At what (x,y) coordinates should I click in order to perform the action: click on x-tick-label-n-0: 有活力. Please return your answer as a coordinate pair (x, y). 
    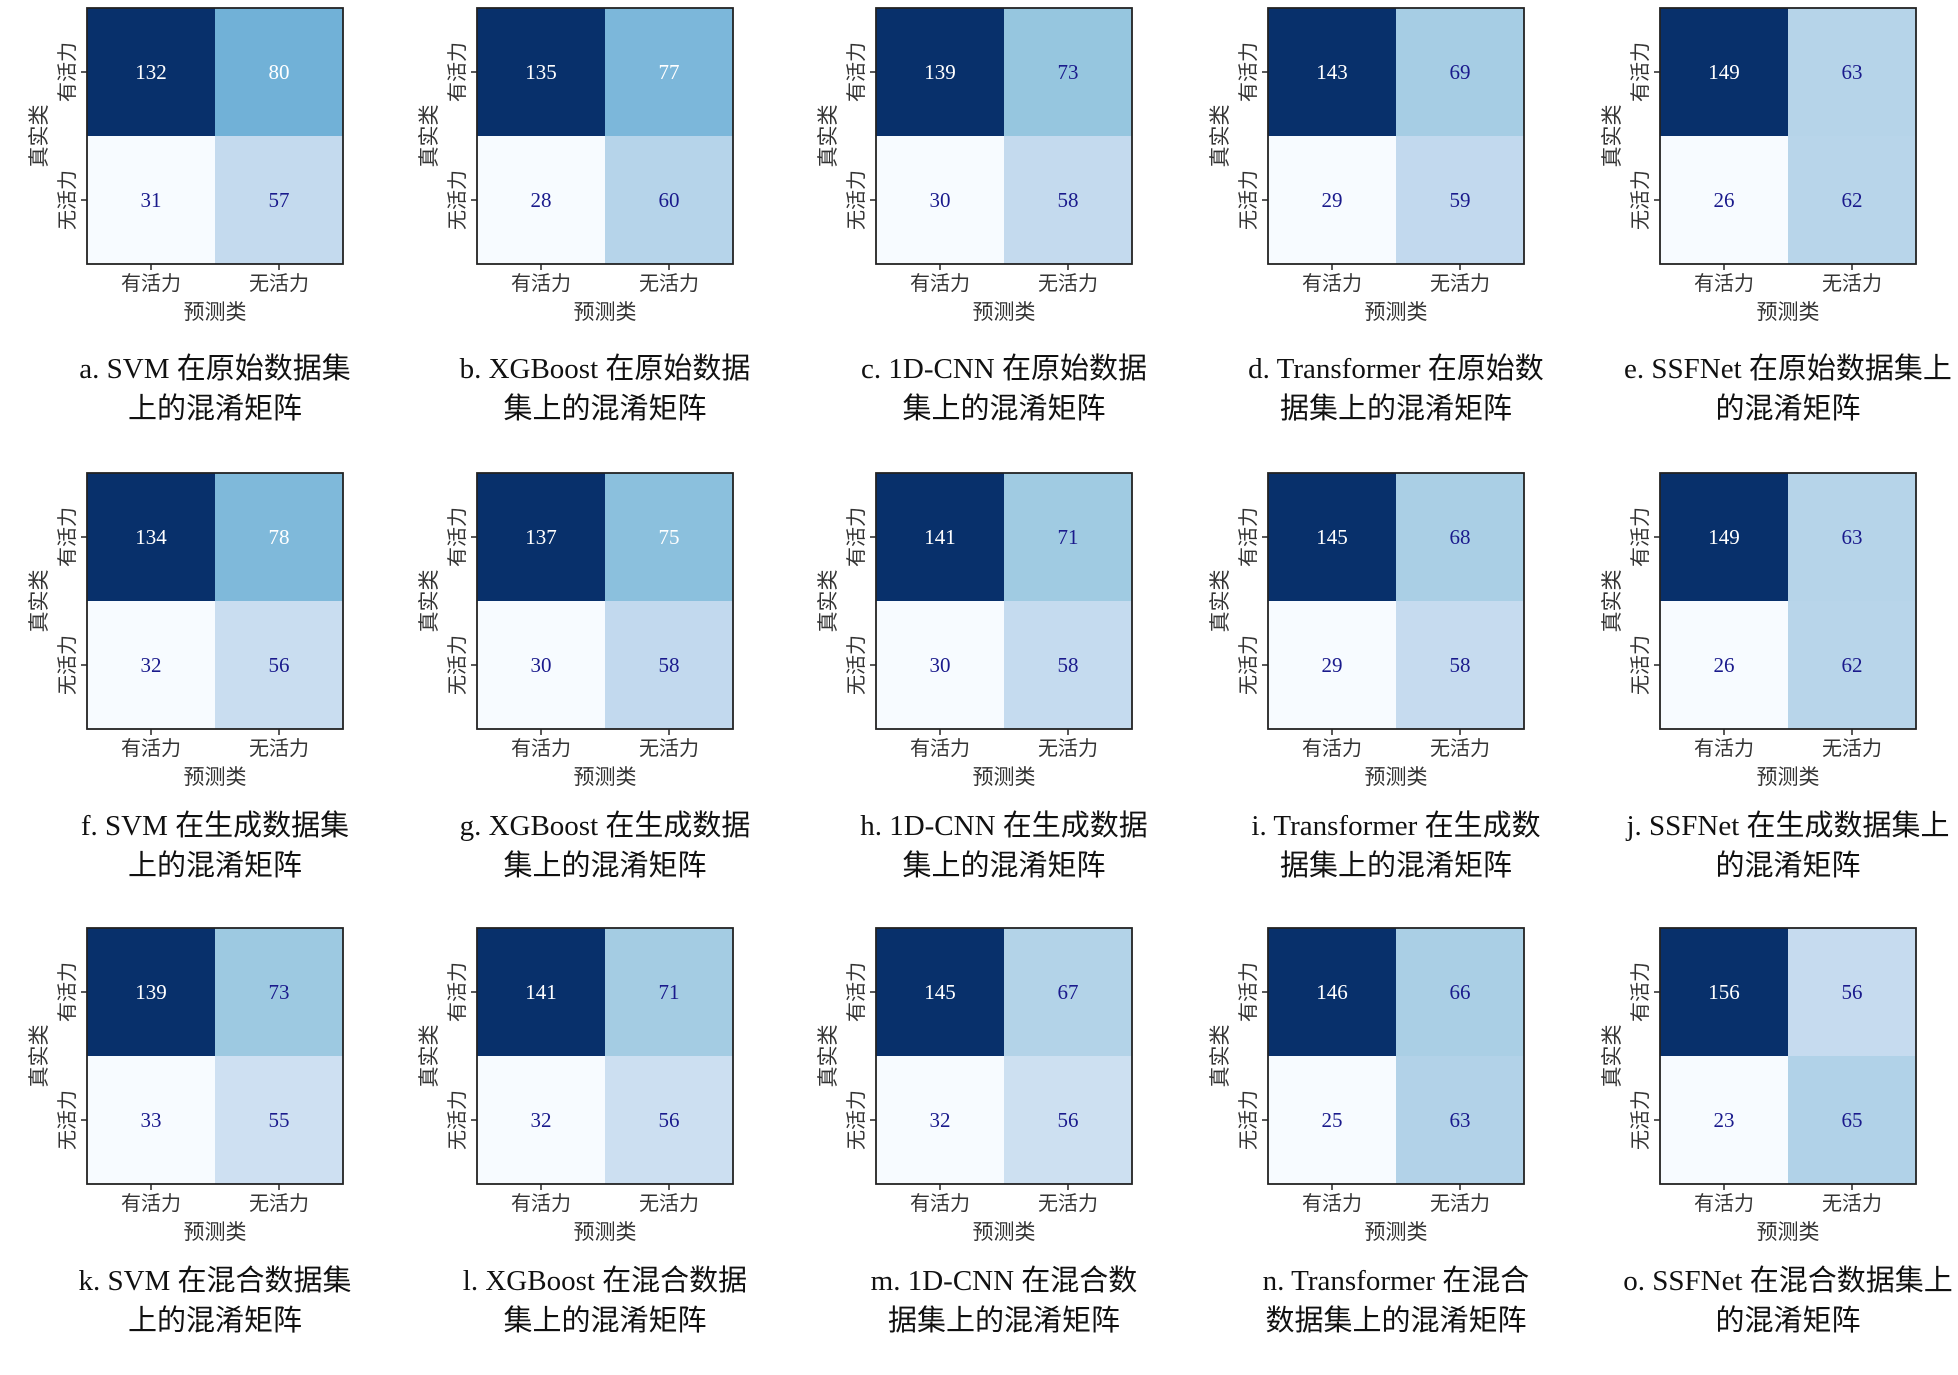
    Looking at the image, I should click on (1332, 1203).